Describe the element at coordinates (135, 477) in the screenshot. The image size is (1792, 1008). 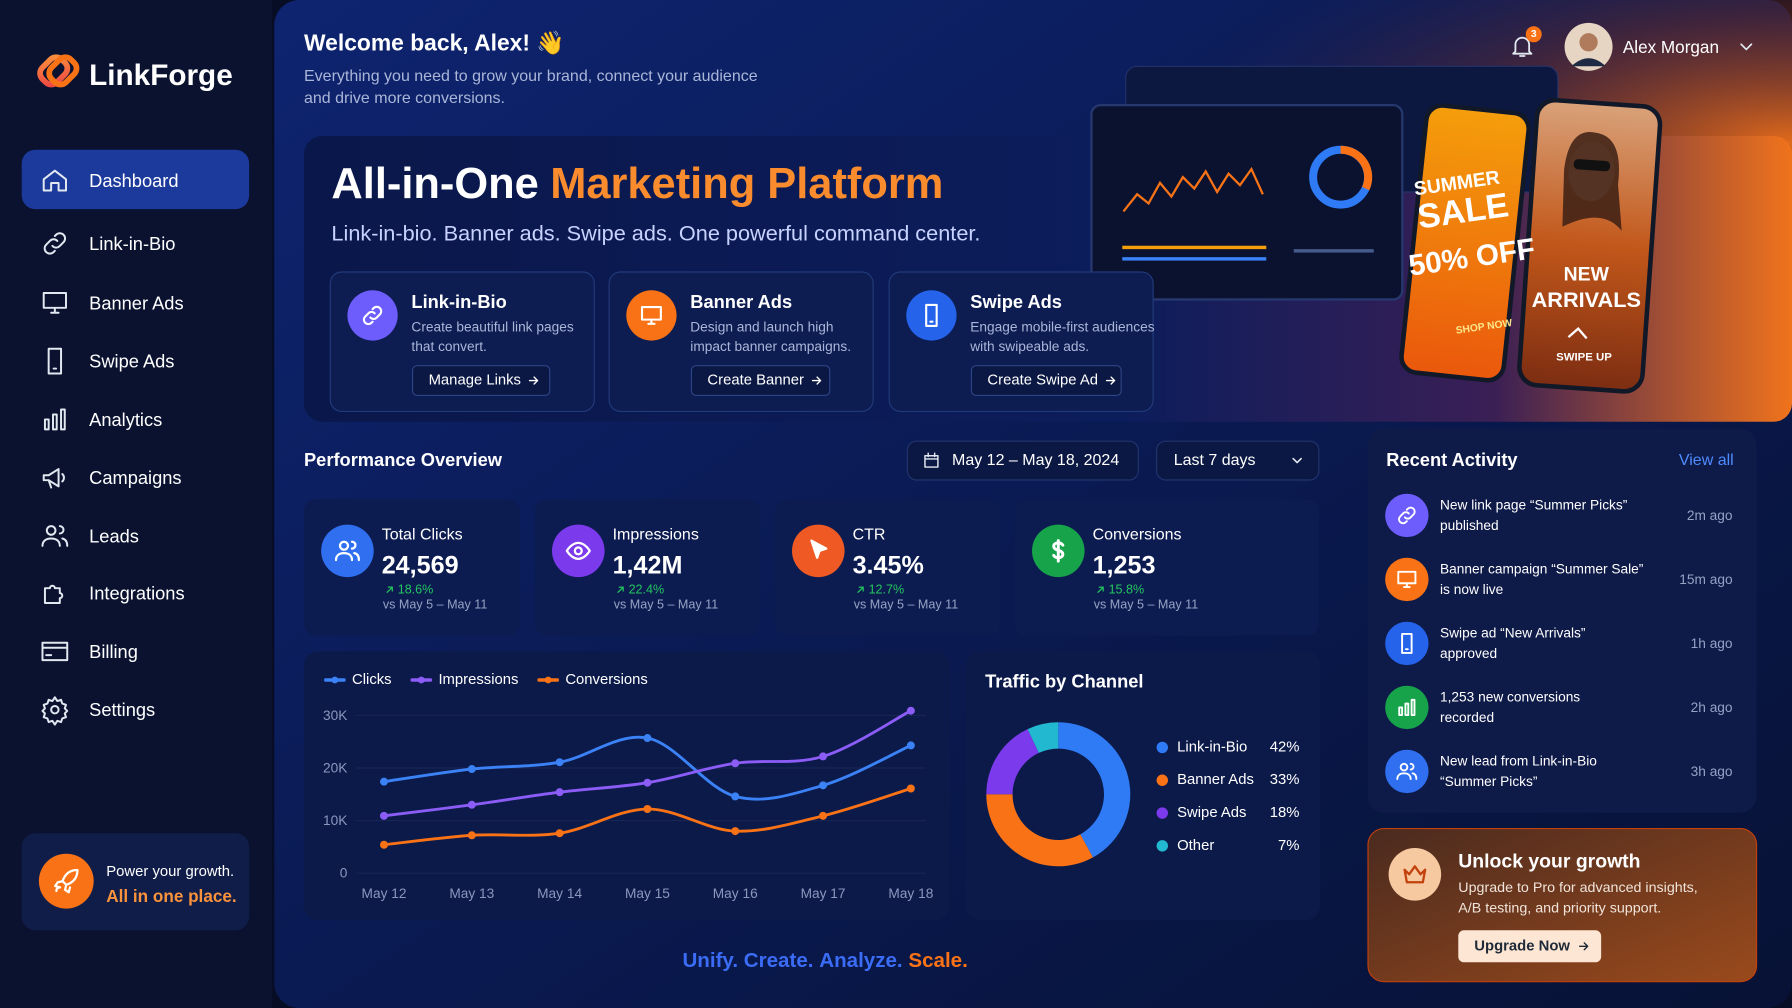
I see `nav-item: Campaigns` at that location.